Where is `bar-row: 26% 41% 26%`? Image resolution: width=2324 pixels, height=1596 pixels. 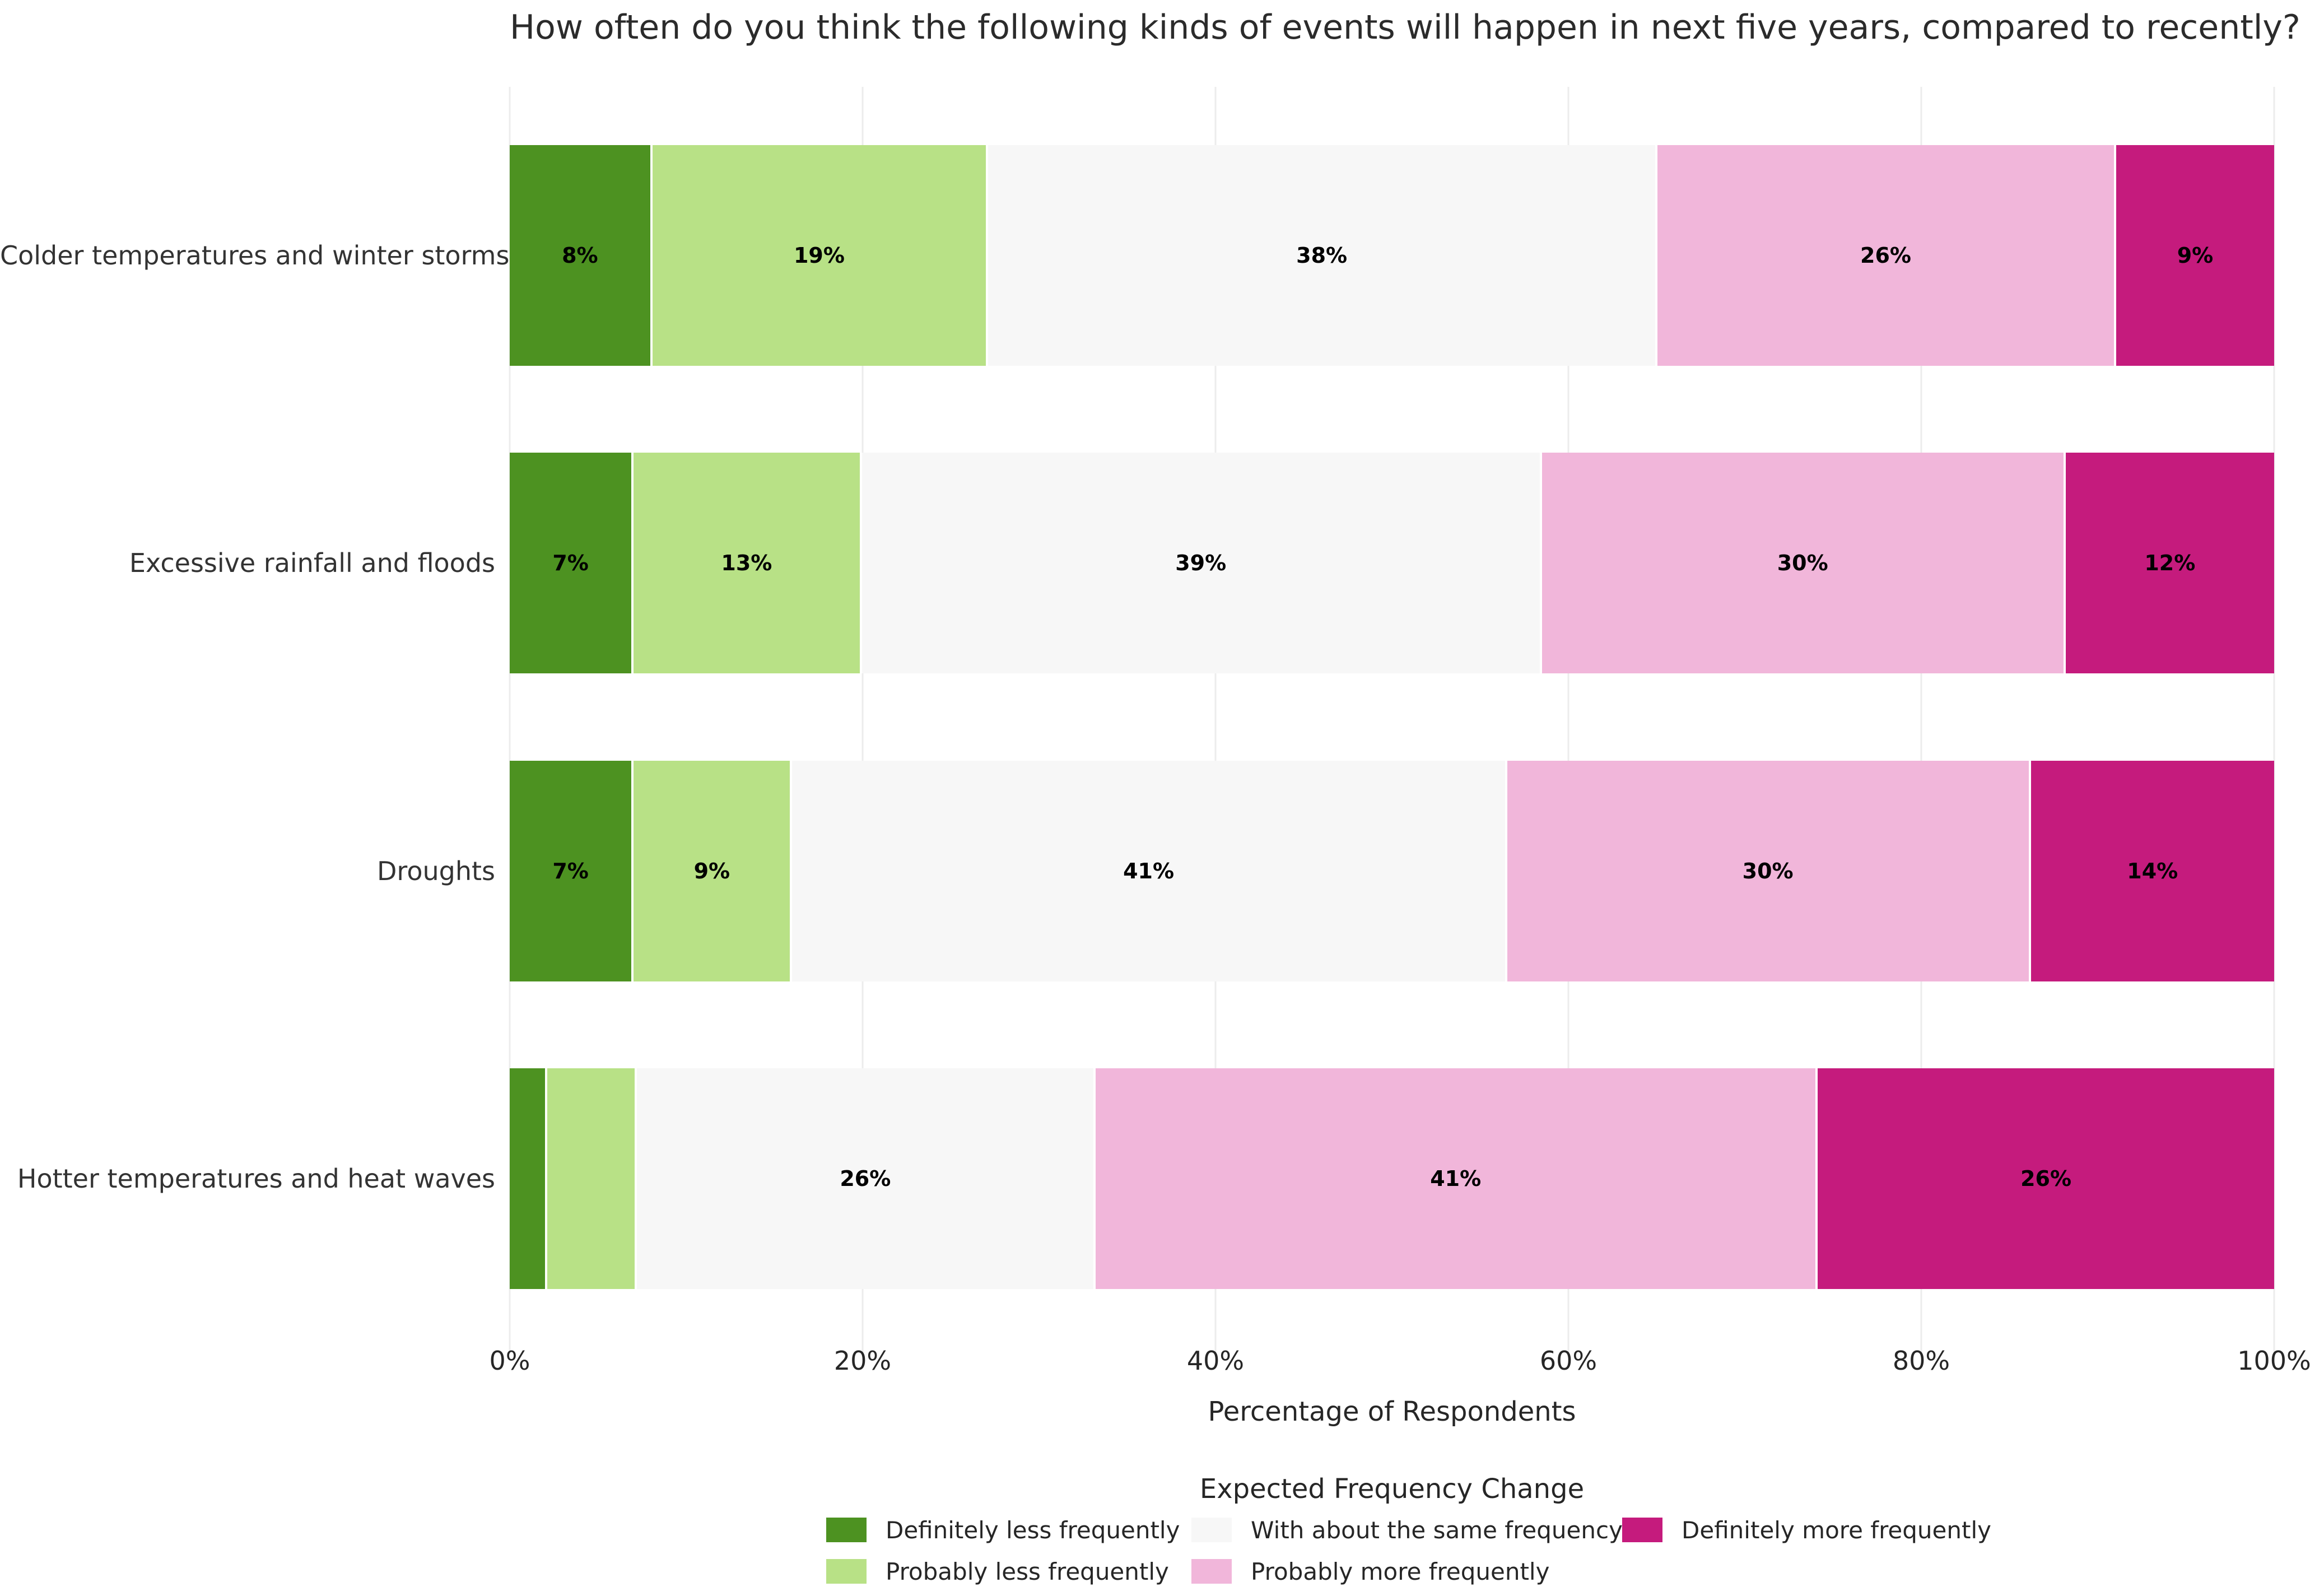
bar-row: 26% 41% 26% is located at coordinates (1392, 1179).